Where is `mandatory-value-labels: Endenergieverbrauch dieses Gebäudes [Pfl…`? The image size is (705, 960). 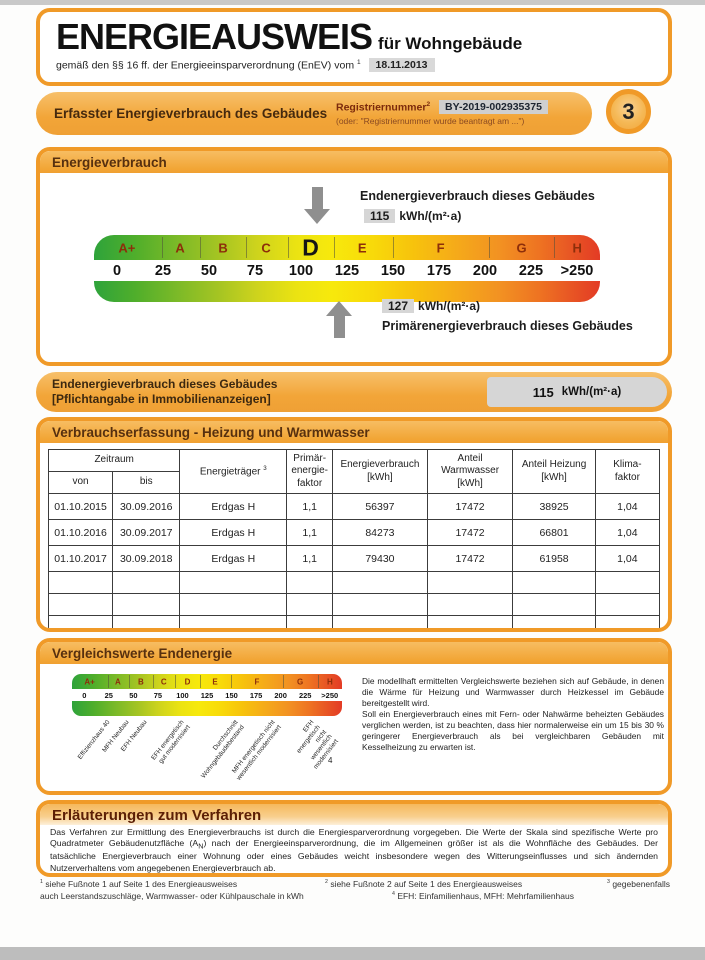
mandatory-value-labels: Endenergieverbrauch dieses Gebäudes [Pfl… is located at coordinates (156, 392).